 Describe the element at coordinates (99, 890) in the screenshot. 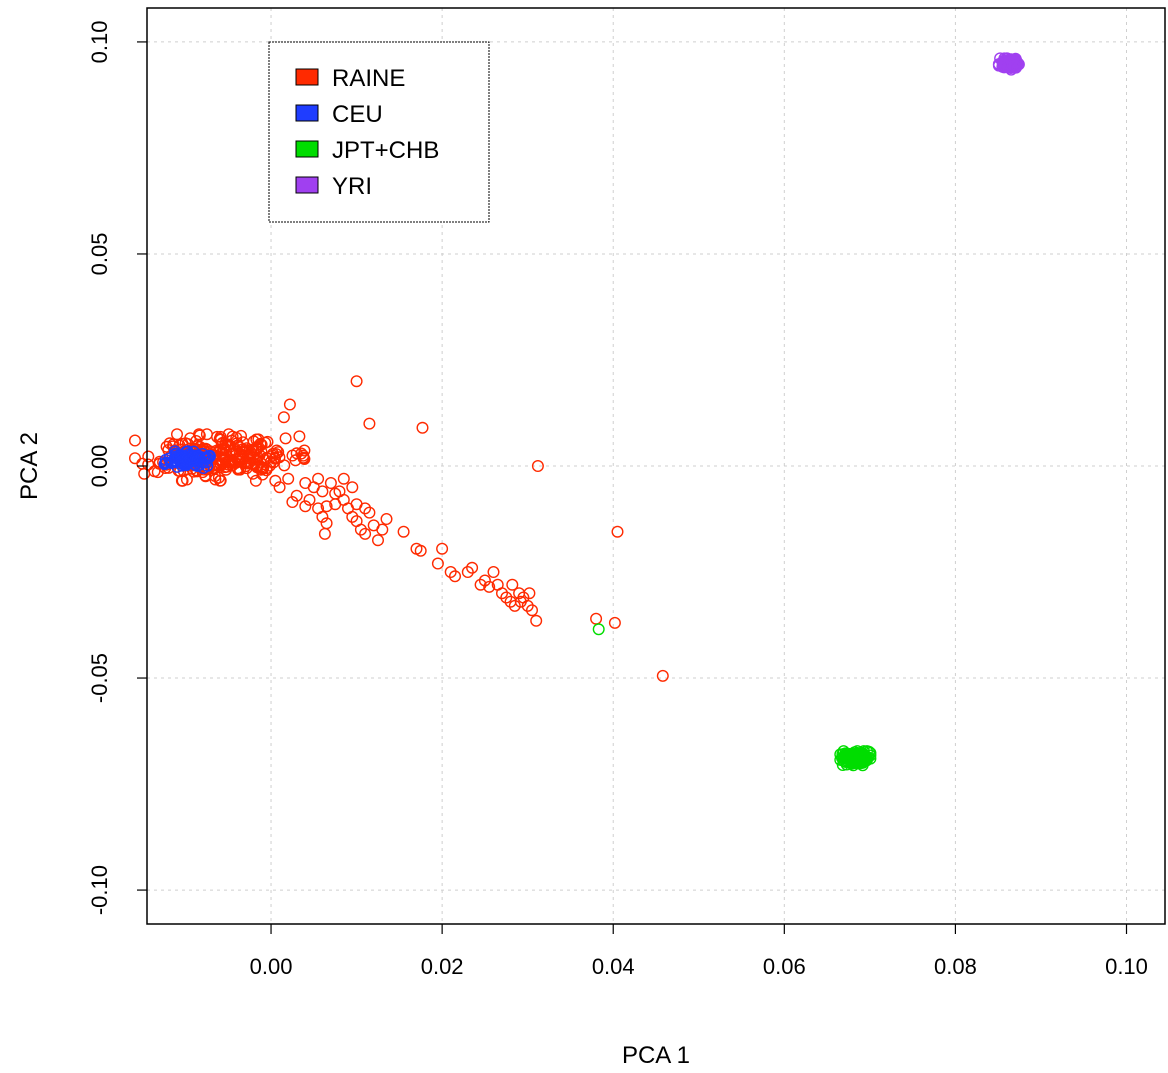

I see `y-tick-label: -0.10` at that location.